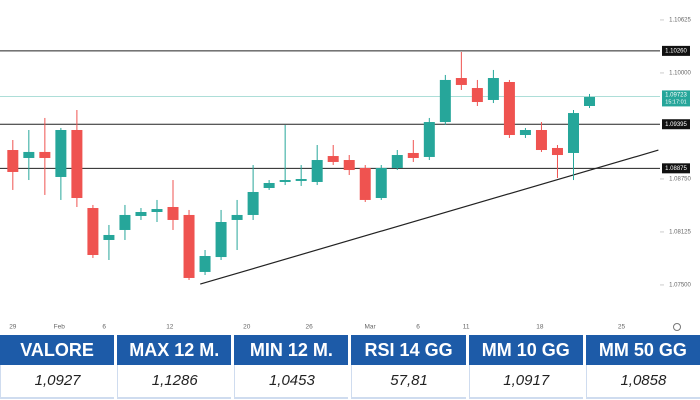 This screenshot has height=400, width=700. I want to click on table-header-cell: RSI 14 GG, so click(408, 350).